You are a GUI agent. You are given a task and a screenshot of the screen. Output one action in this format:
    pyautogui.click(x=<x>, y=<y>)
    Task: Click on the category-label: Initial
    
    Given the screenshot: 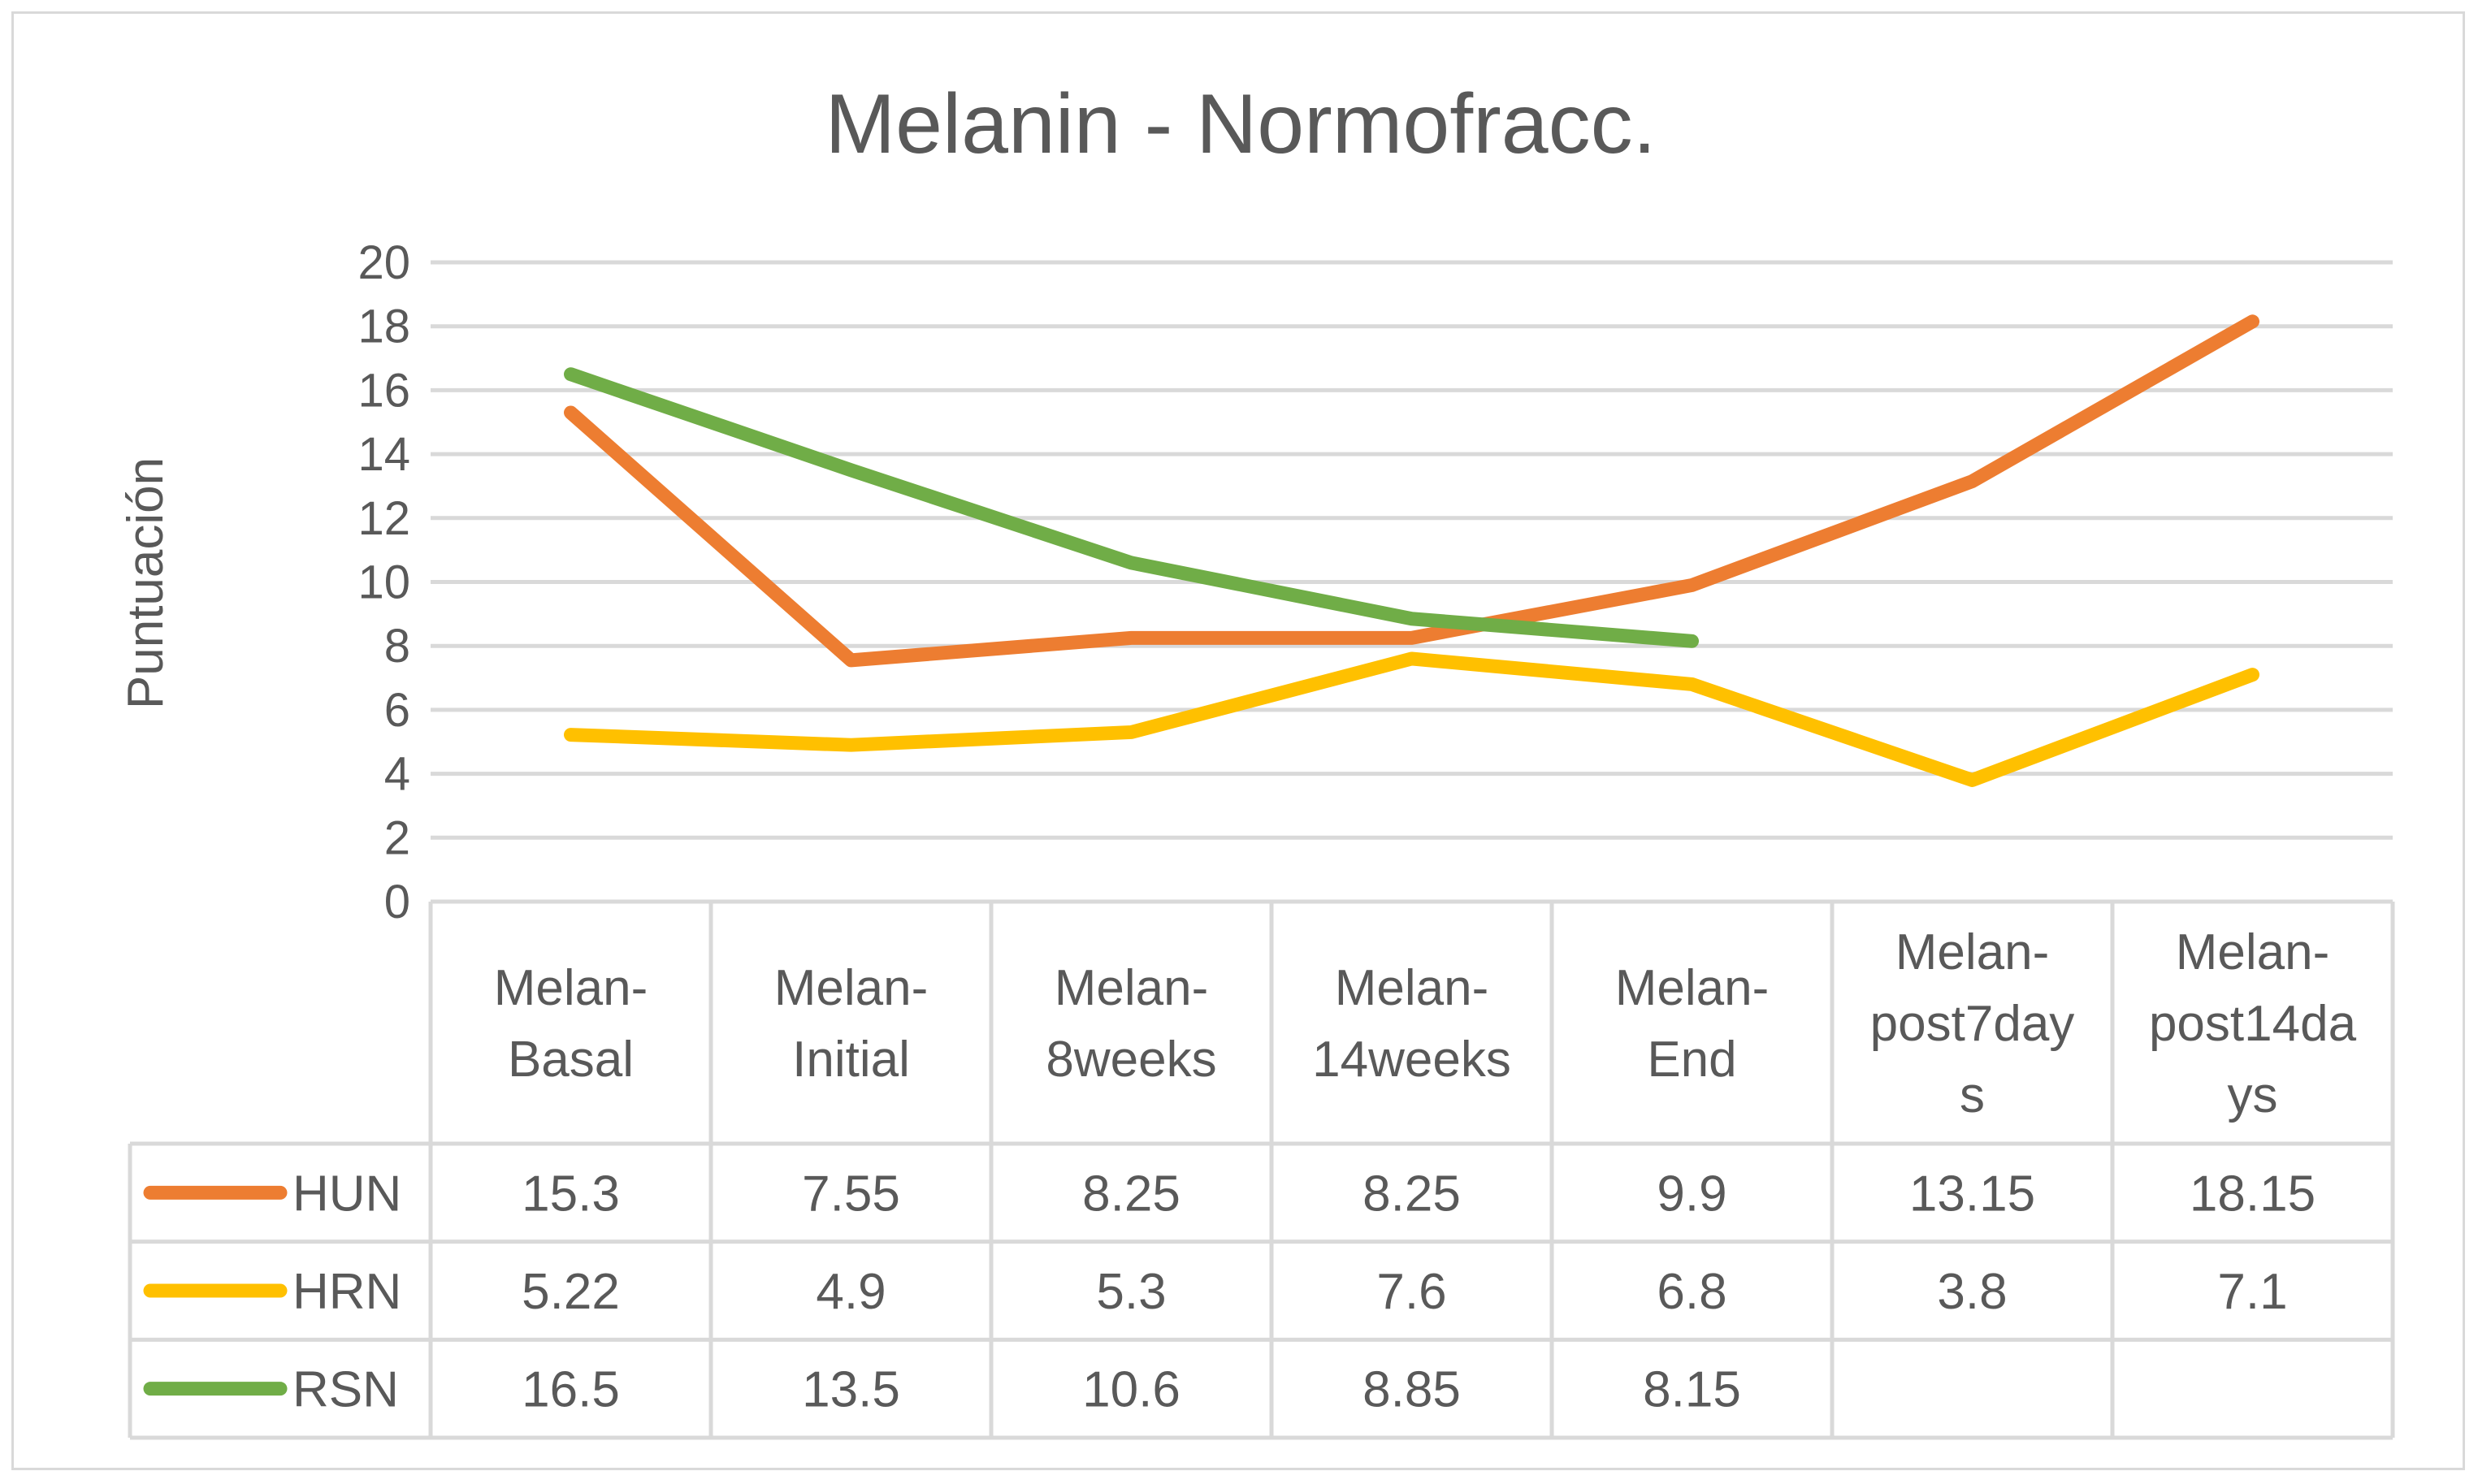 What is the action you would take?
    pyautogui.click(x=851, y=1060)
    